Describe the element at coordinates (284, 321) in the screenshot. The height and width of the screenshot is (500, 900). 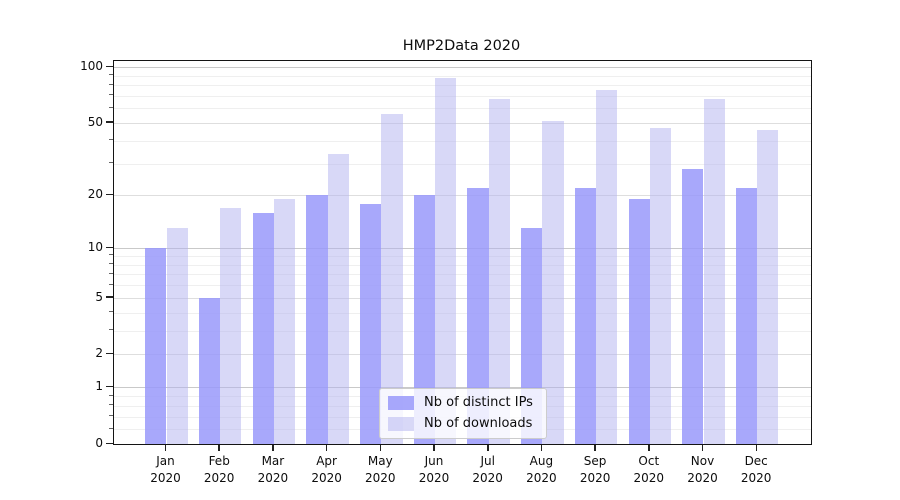
I see `bar-downloads-mar` at that location.